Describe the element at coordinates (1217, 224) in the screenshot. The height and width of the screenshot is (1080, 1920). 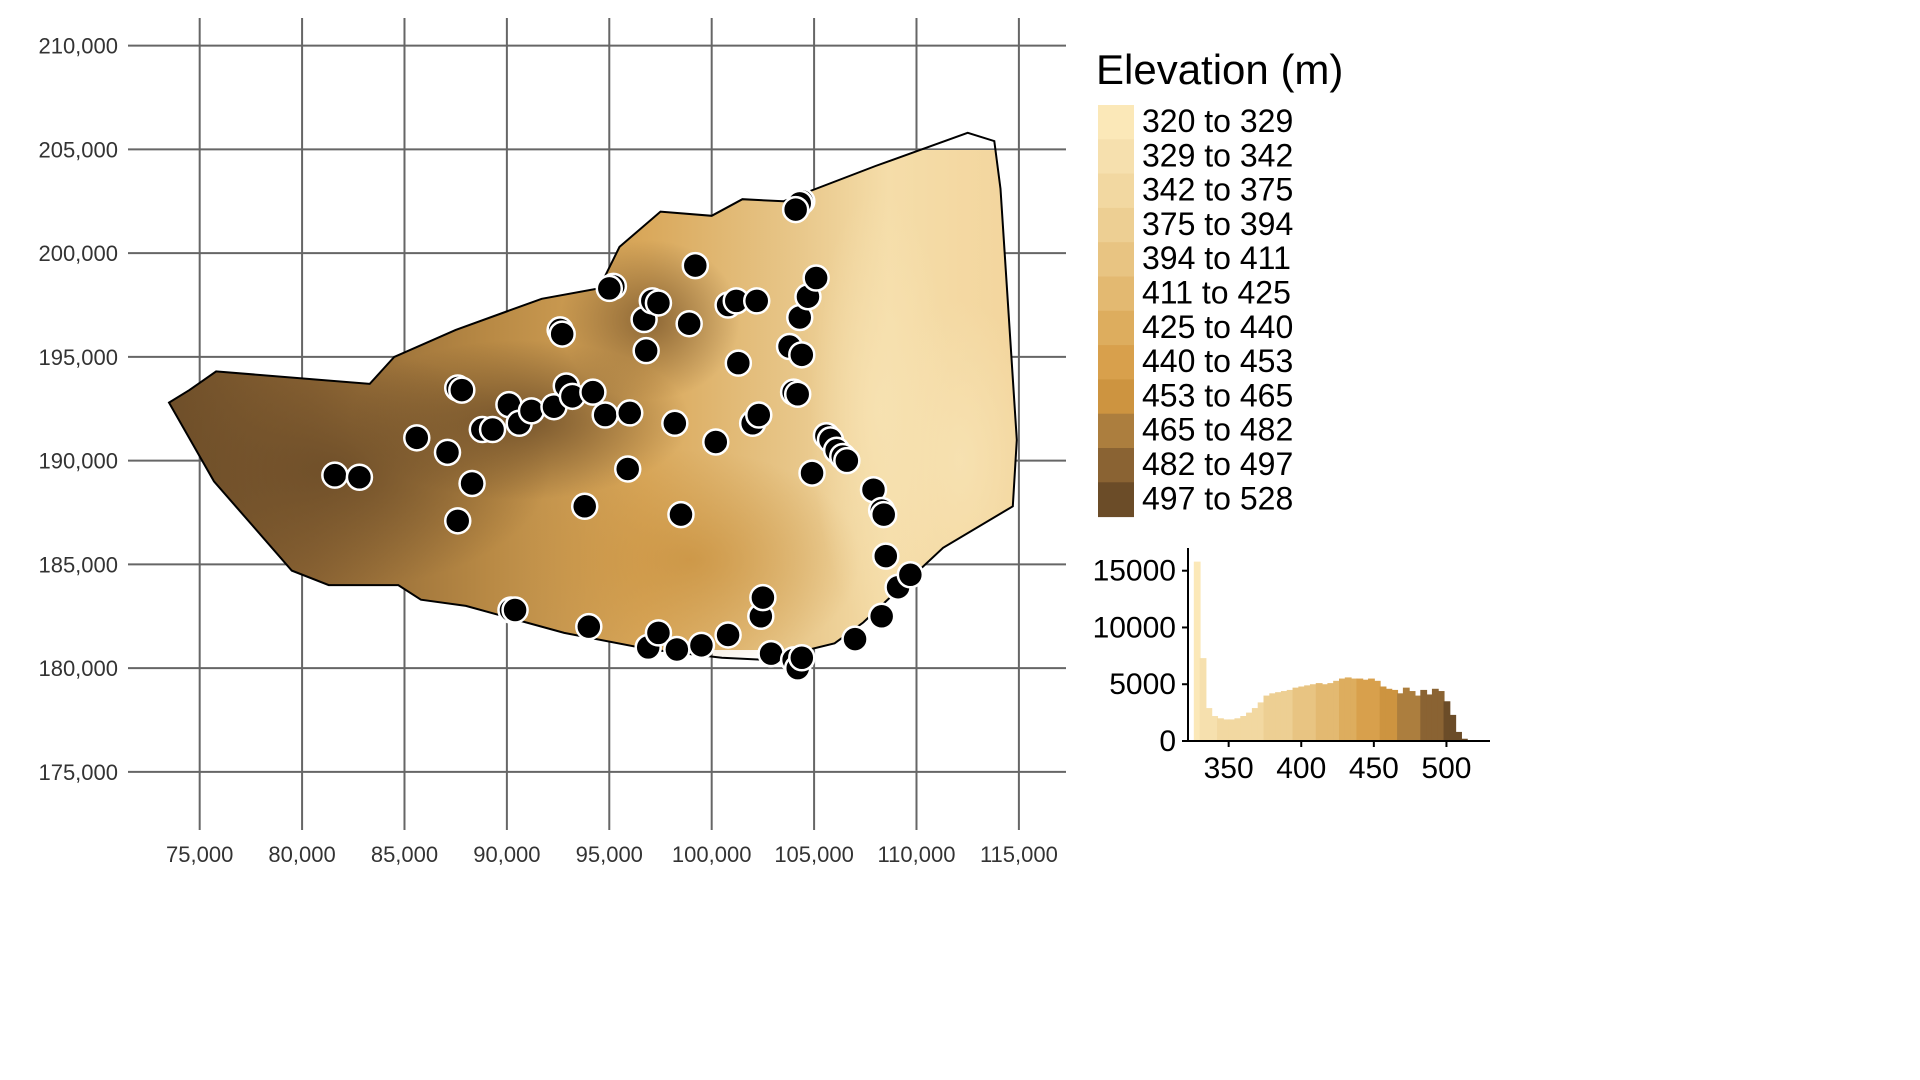
I see `legend-label: 375 to 394` at that location.